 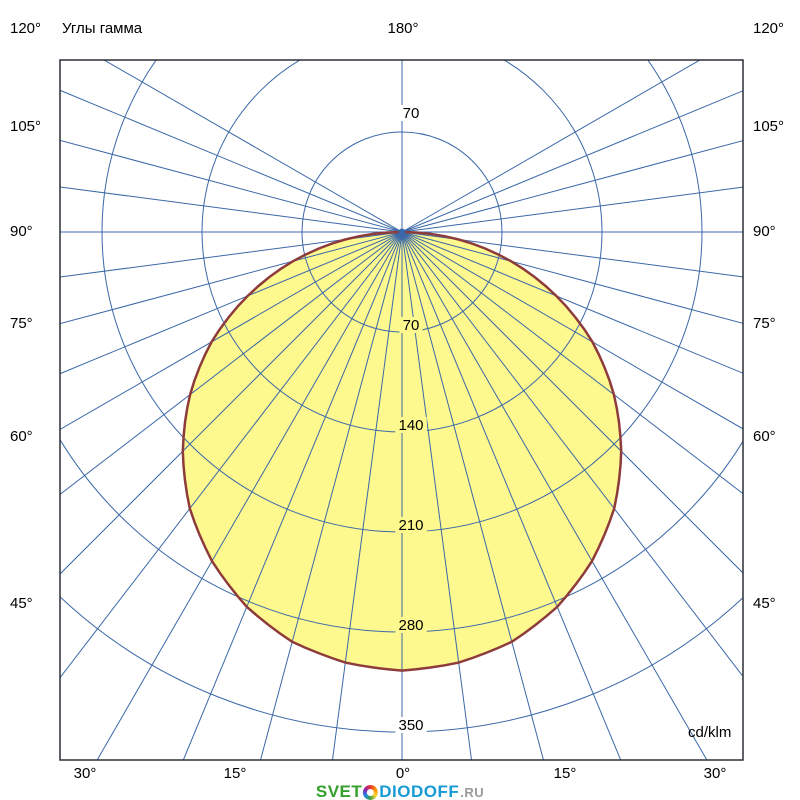 I want to click on watermark-ru-text: .RU, so click(x=472, y=792).